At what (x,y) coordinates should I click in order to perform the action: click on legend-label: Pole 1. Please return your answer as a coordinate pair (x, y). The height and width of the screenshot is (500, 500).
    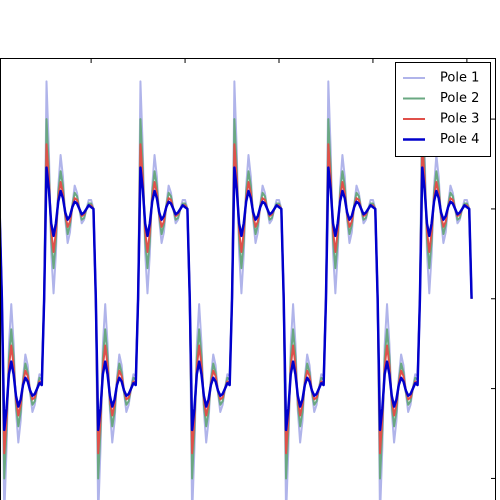
    Looking at the image, I should click on (459, 78).